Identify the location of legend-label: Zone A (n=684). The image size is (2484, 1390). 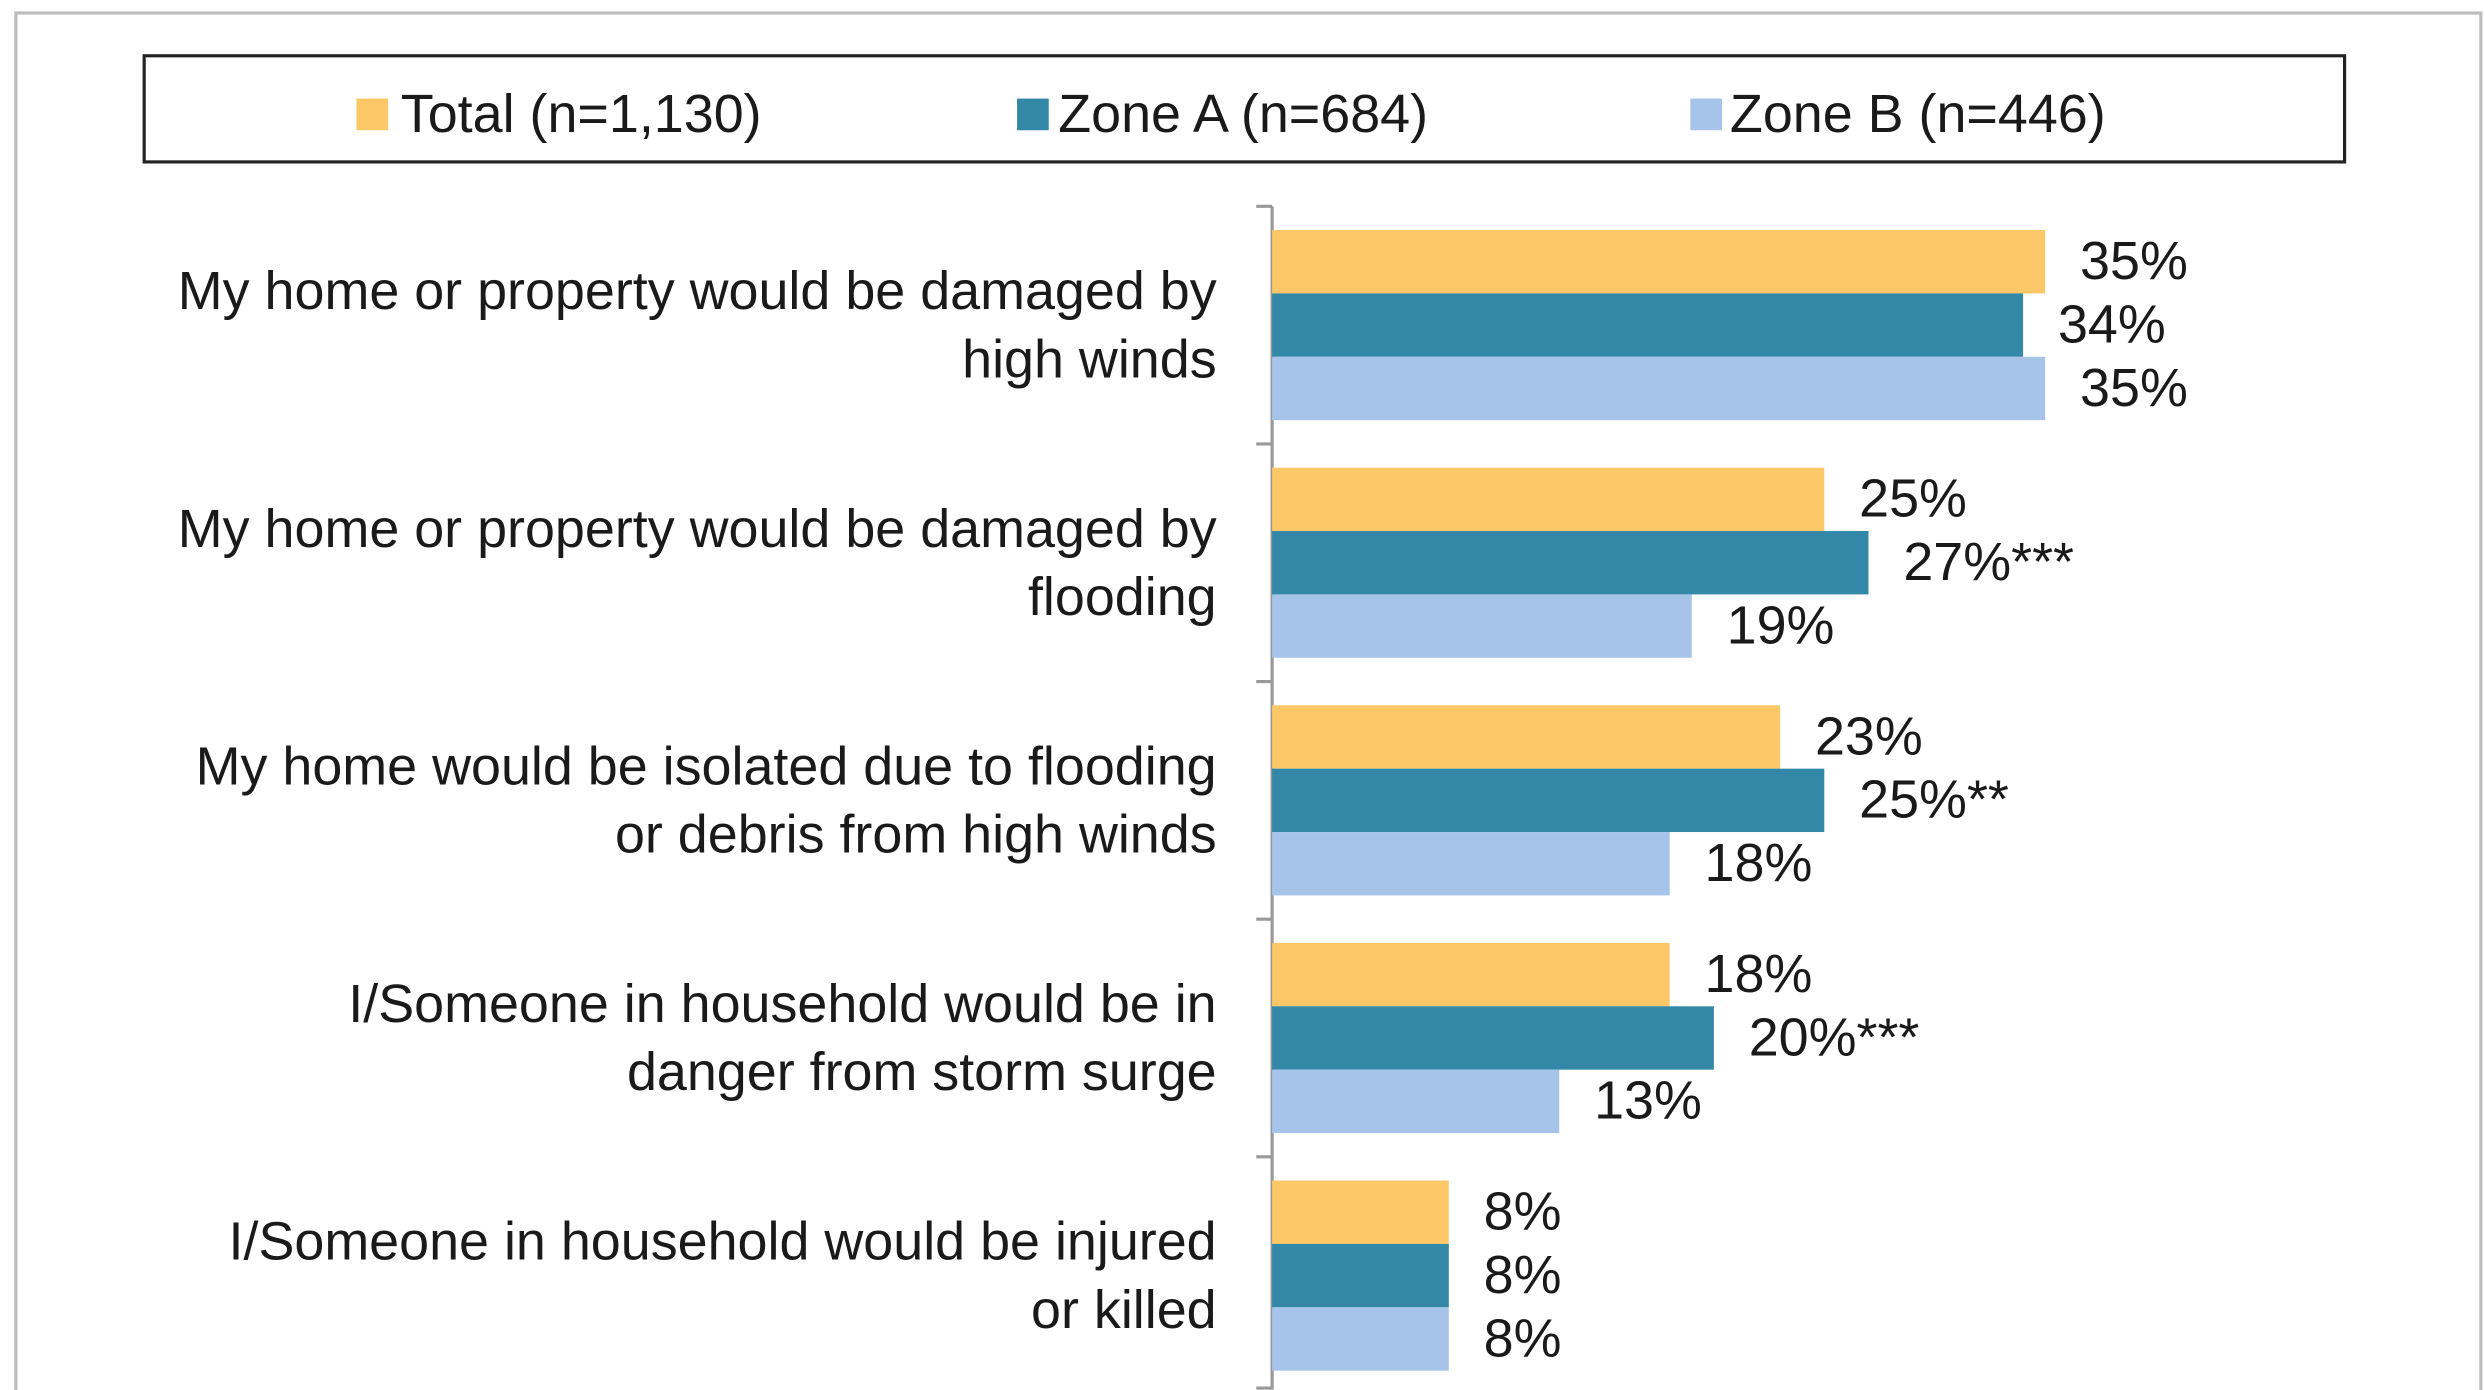
(1243, 114).